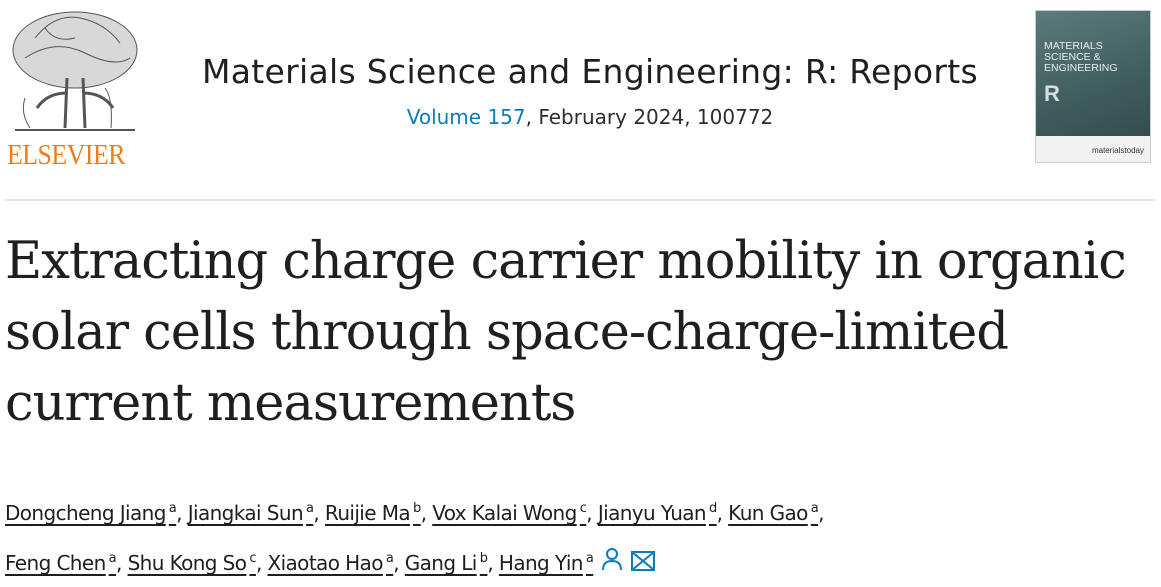 The height and width of the screenshot is (587, 1161). I want to click on cover-footer, so click(1093, 149).